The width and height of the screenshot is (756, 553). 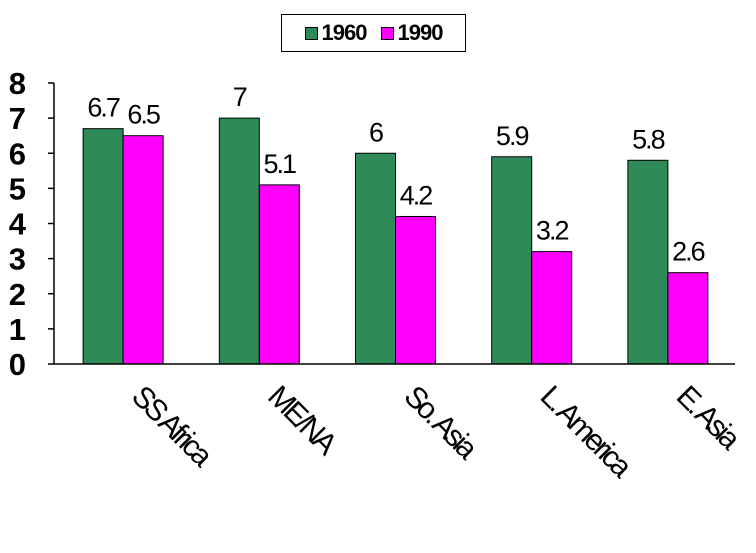 I want to click on data-label-1990-3: 3.2, so click(x=552, y=231).